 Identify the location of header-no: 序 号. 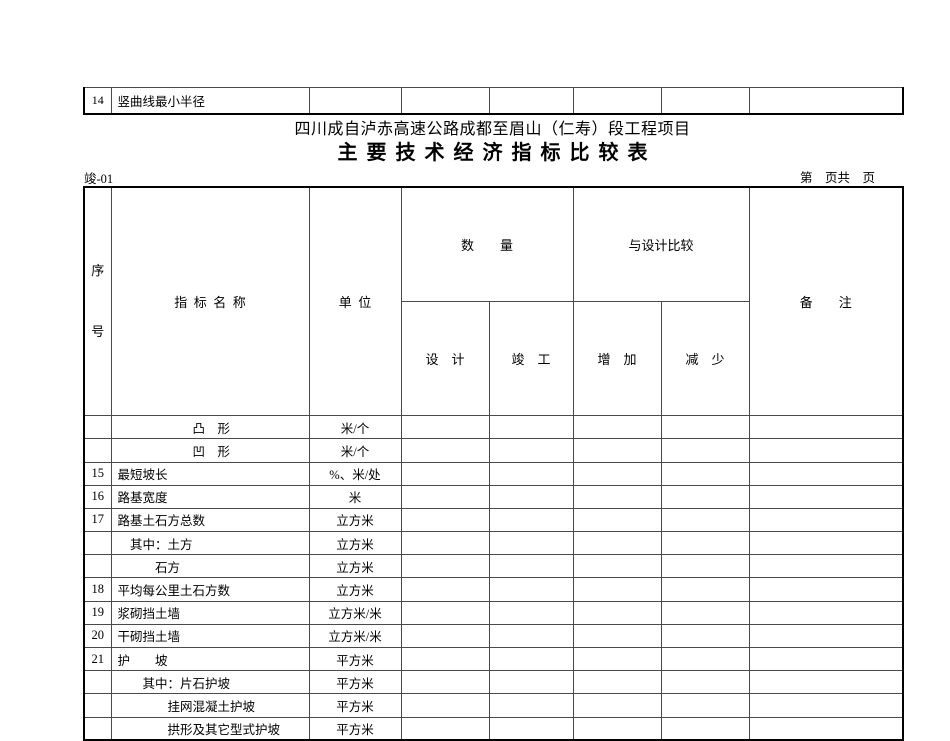
(97, 301).